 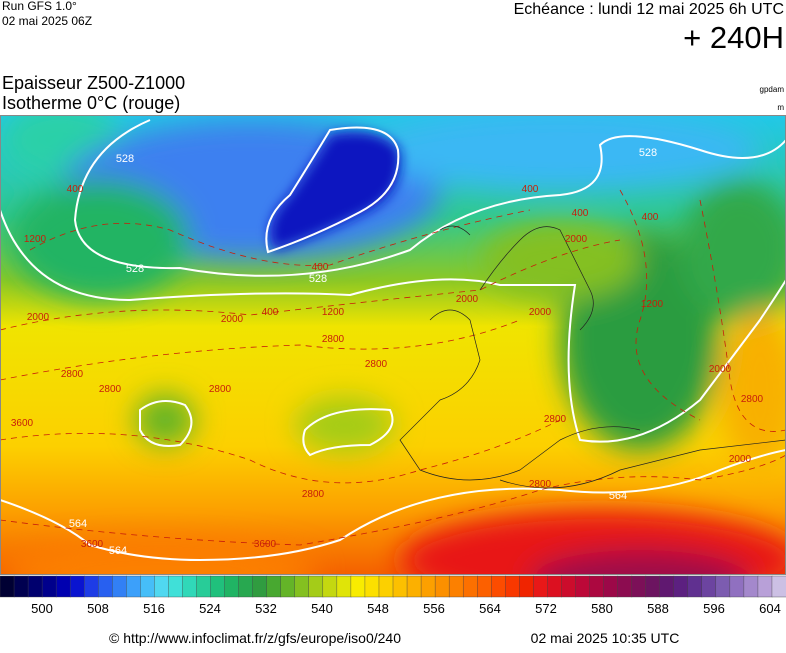 What do you see at coordinates (47, 21) in the screenshot?
I see `run-date: 02 mai 2025 06Z` at bounding box center [47, 21].